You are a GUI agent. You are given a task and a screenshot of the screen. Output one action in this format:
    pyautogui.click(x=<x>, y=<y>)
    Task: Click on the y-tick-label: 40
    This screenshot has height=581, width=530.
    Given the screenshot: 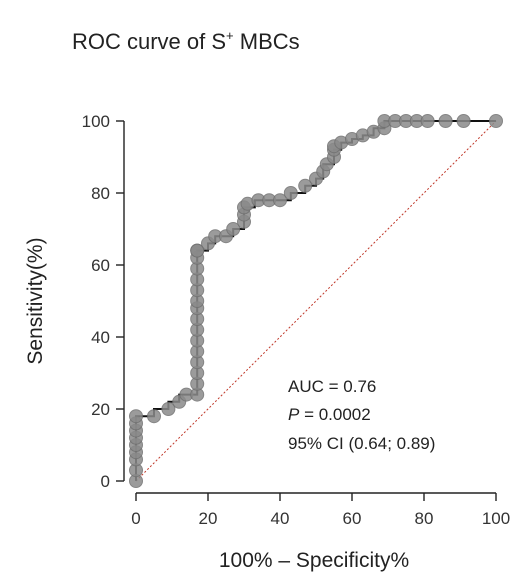 What is the action you would take?
    pyautogui.click(x=100, y=337)
    